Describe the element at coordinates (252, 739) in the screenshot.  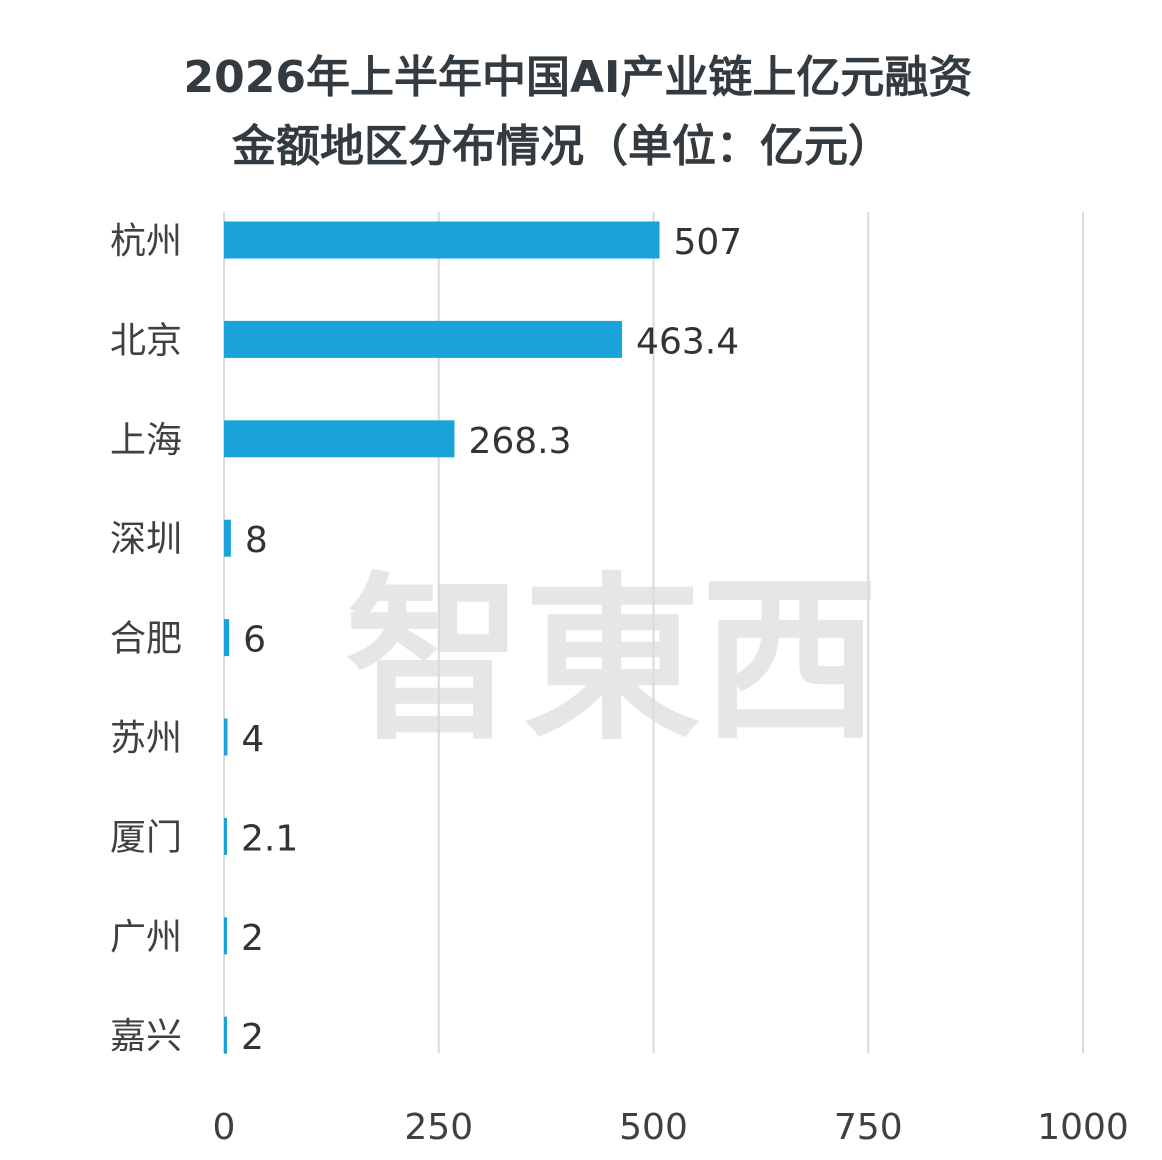
I see `data-label: 4` at that location.